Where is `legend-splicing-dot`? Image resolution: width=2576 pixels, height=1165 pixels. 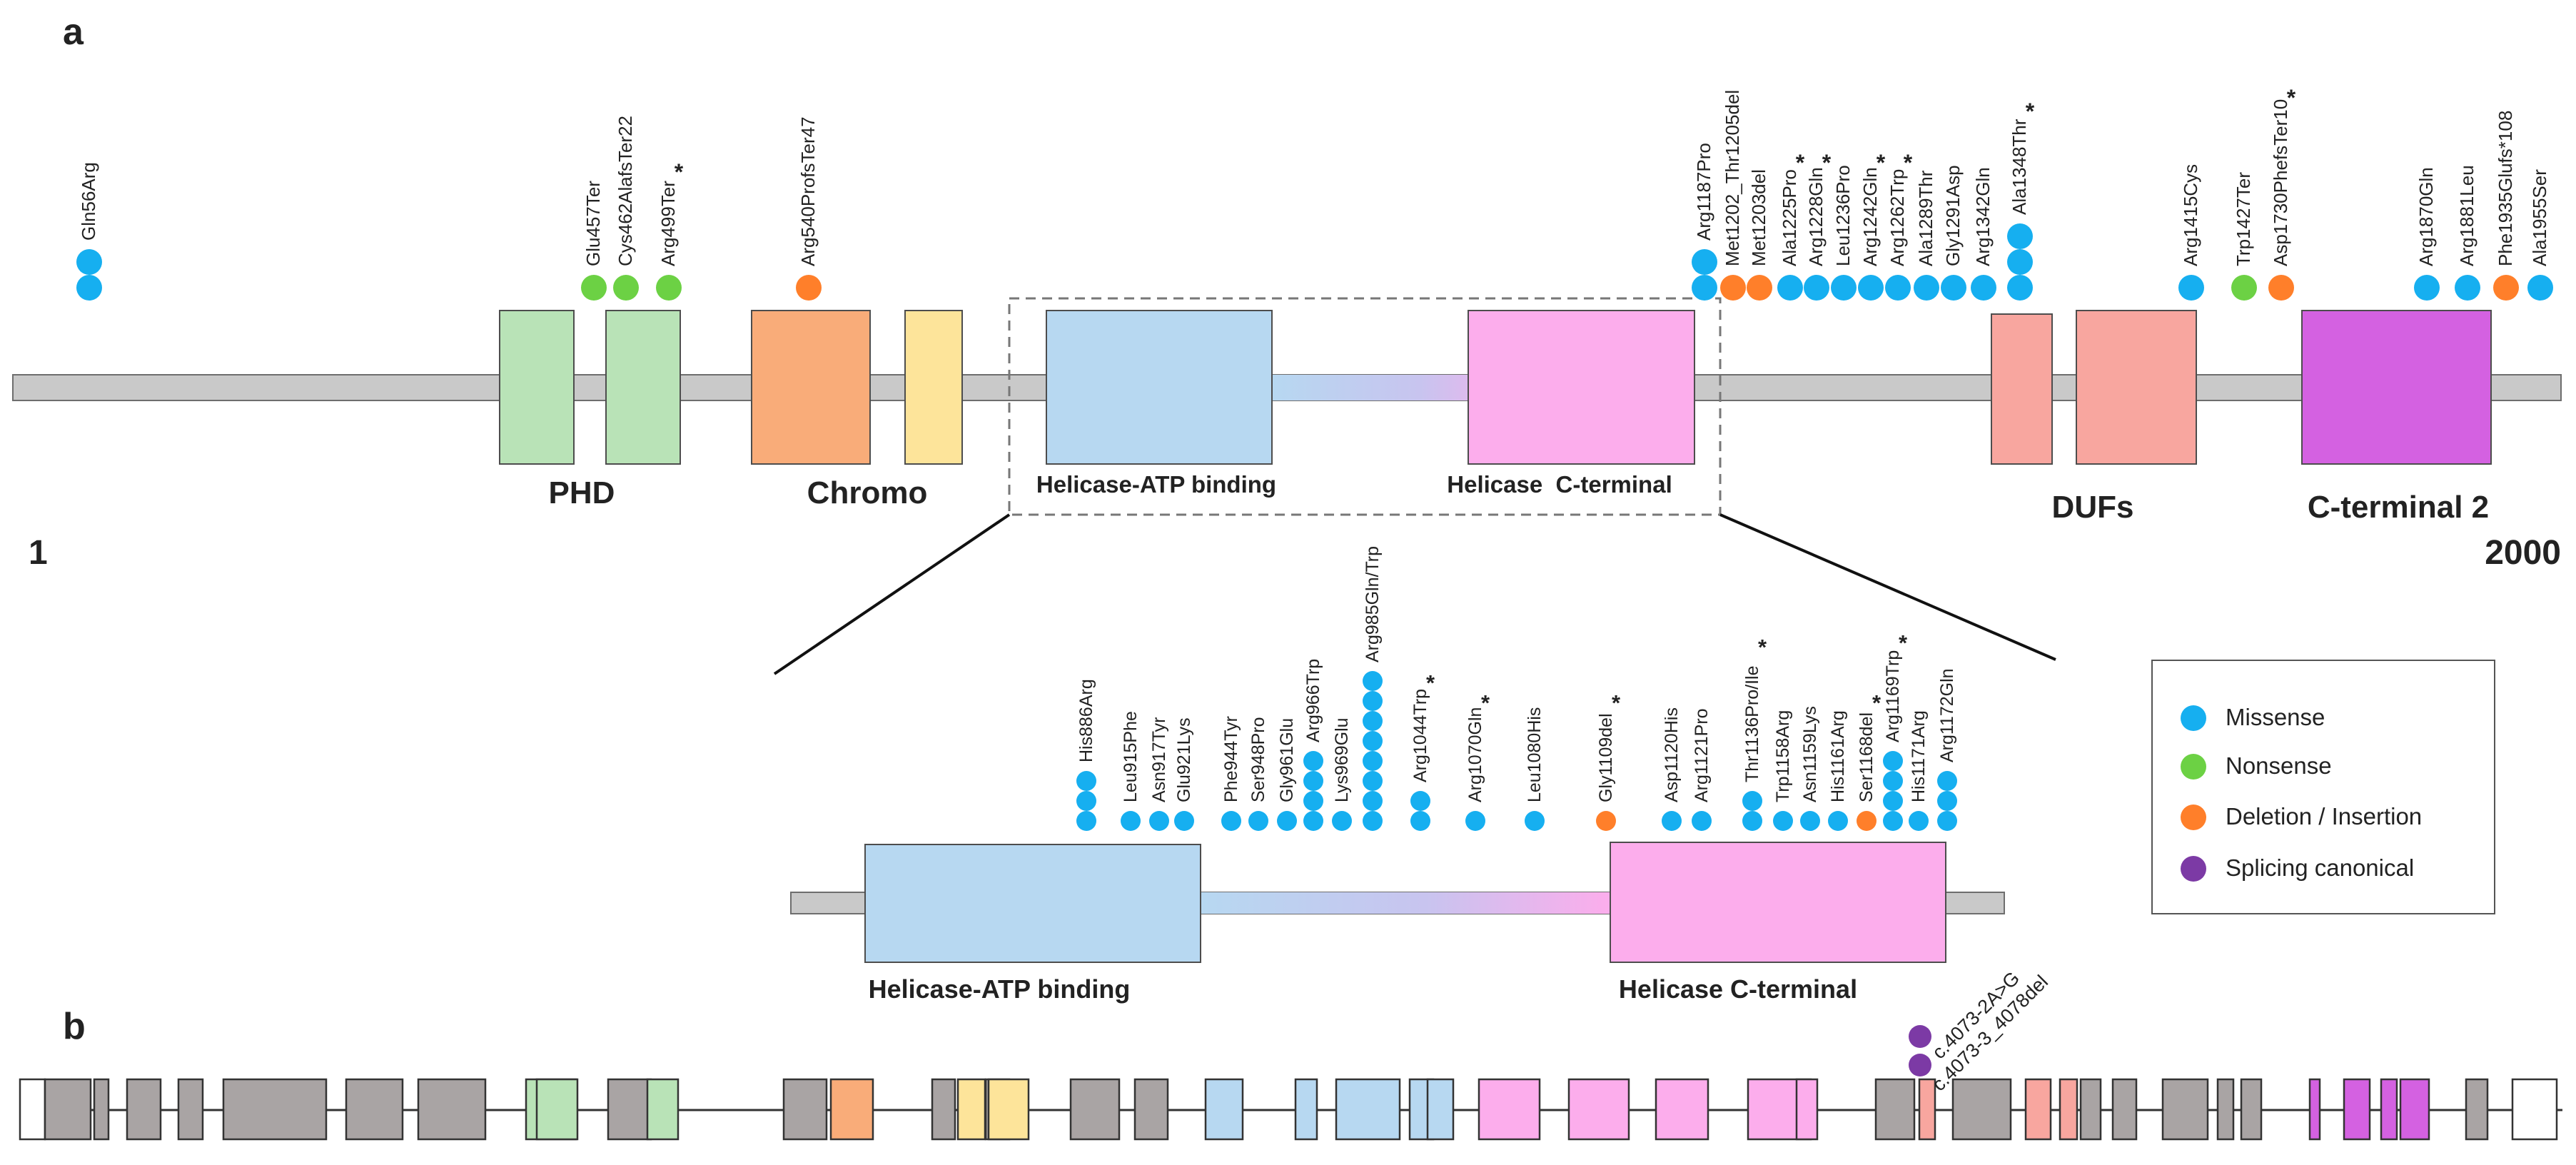 legend-splicing-dot is located at coordinates (2193, 869).